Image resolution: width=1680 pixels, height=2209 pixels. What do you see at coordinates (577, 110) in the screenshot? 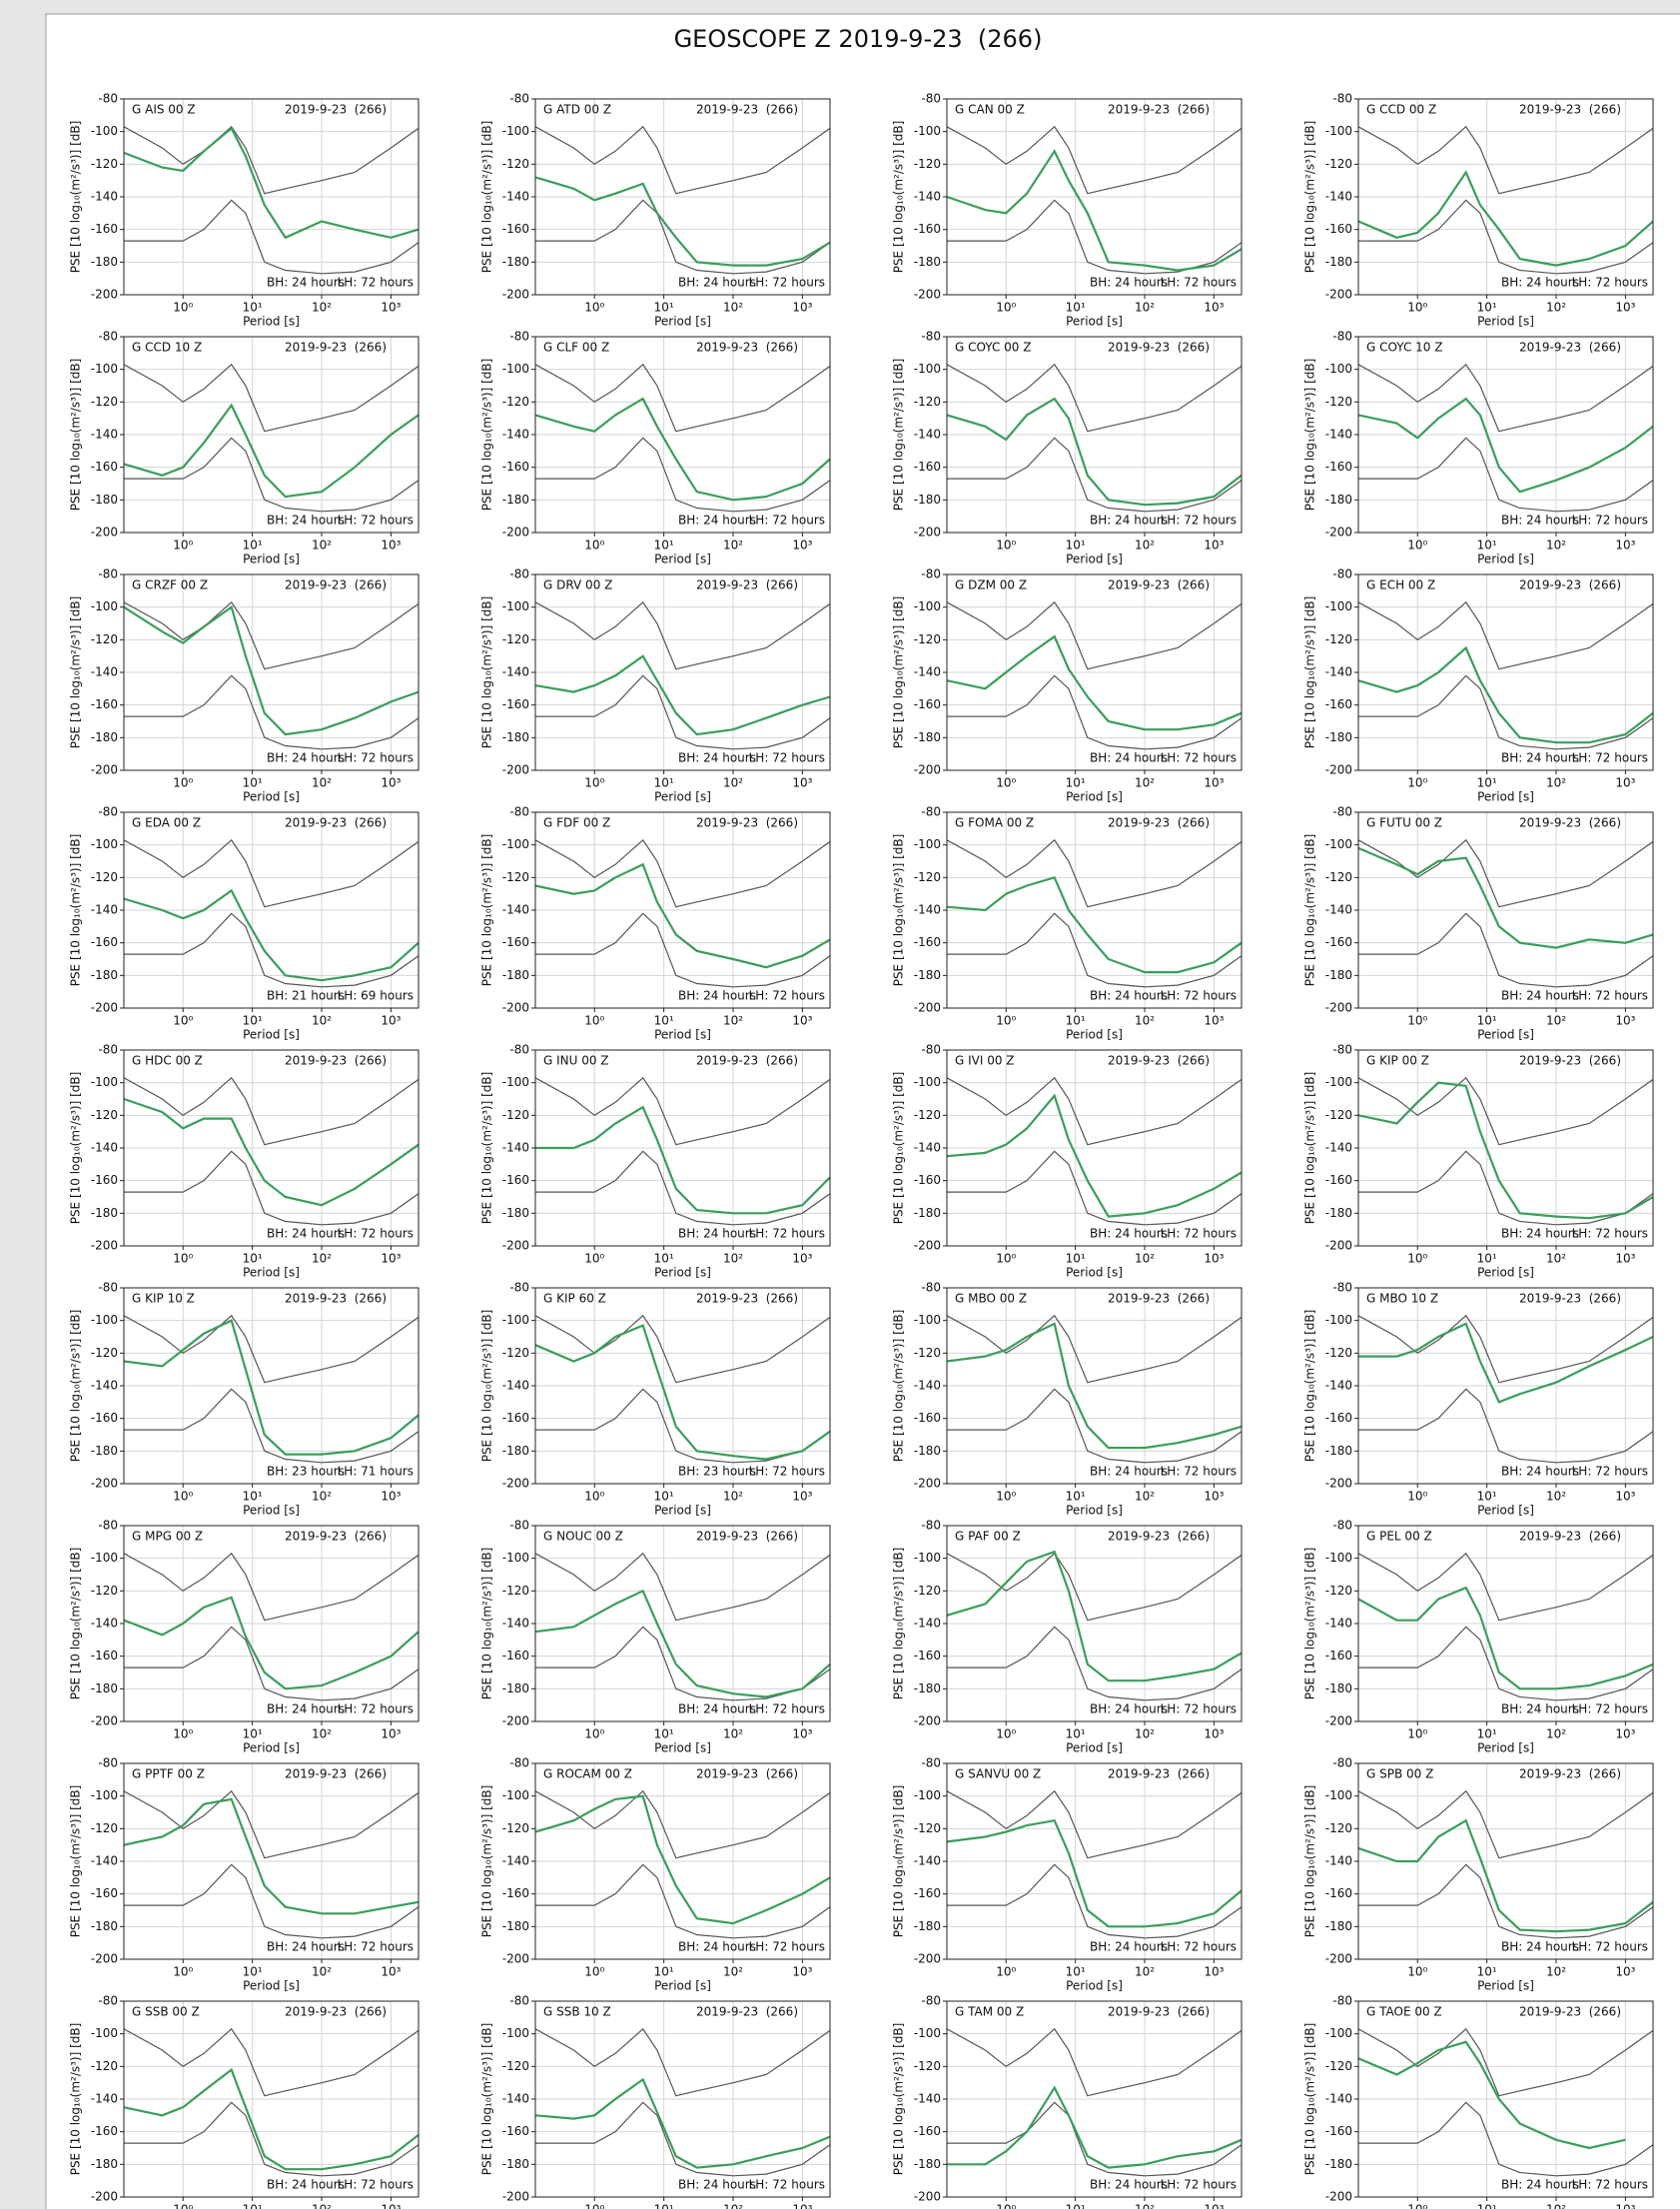
I see `panel-title: G ATD 00 Z` at bounding box center [577, 110].